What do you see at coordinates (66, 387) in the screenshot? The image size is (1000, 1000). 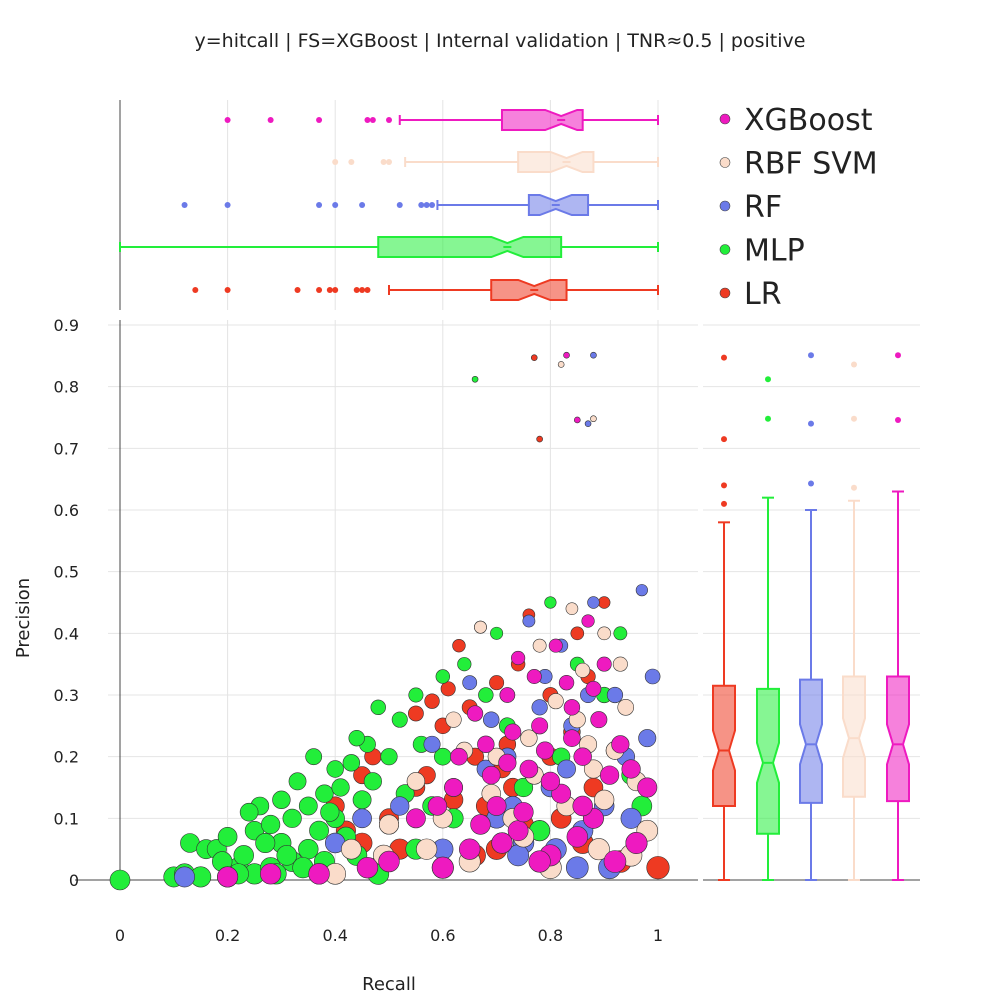 I see `y-tick-label: 0.8` at bounding box center [66, 387].